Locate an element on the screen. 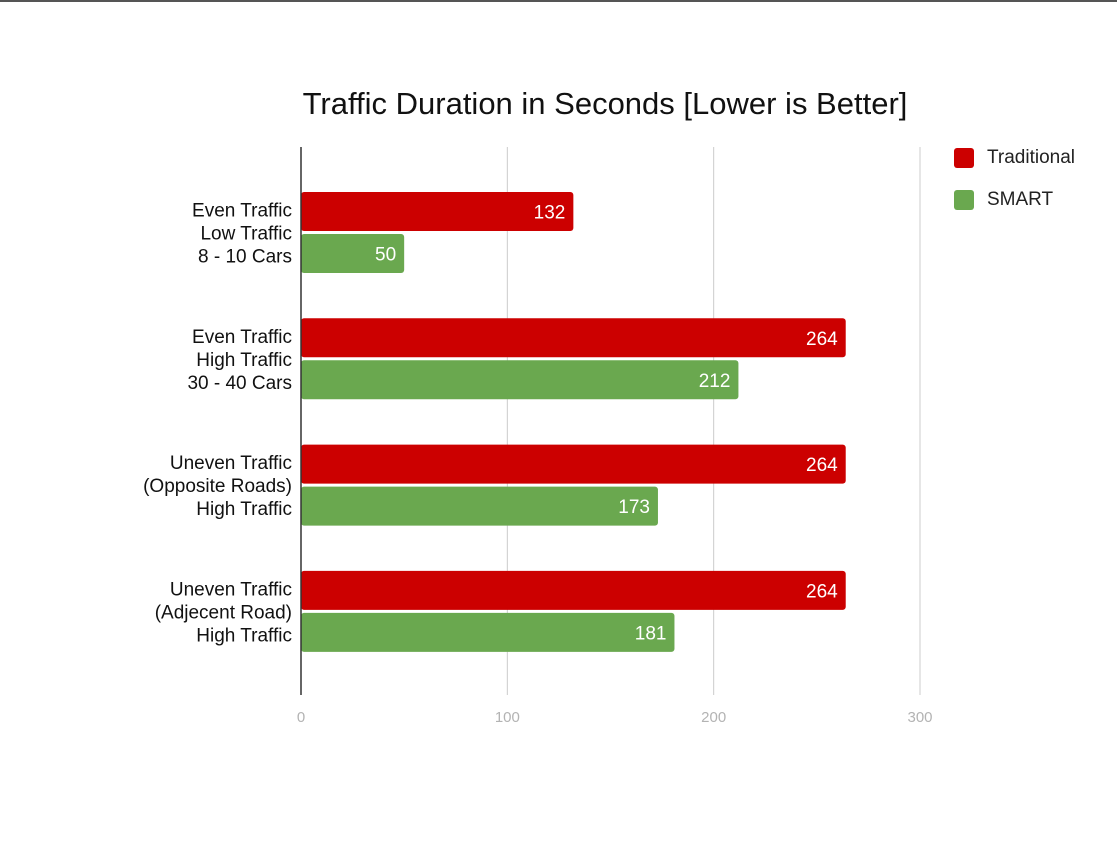 The height and width of the screenshot is (865, 1117). category-label-line: Low Traffic is located at coordinates (246, 234).